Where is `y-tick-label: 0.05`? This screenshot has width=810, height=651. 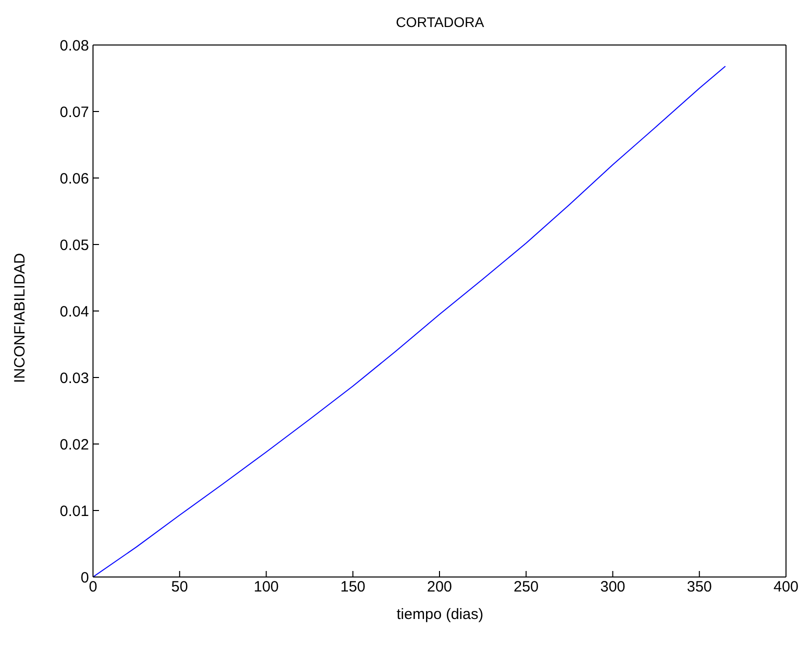 y-tick-label: 0.05 is located at coordinates (74, 245).